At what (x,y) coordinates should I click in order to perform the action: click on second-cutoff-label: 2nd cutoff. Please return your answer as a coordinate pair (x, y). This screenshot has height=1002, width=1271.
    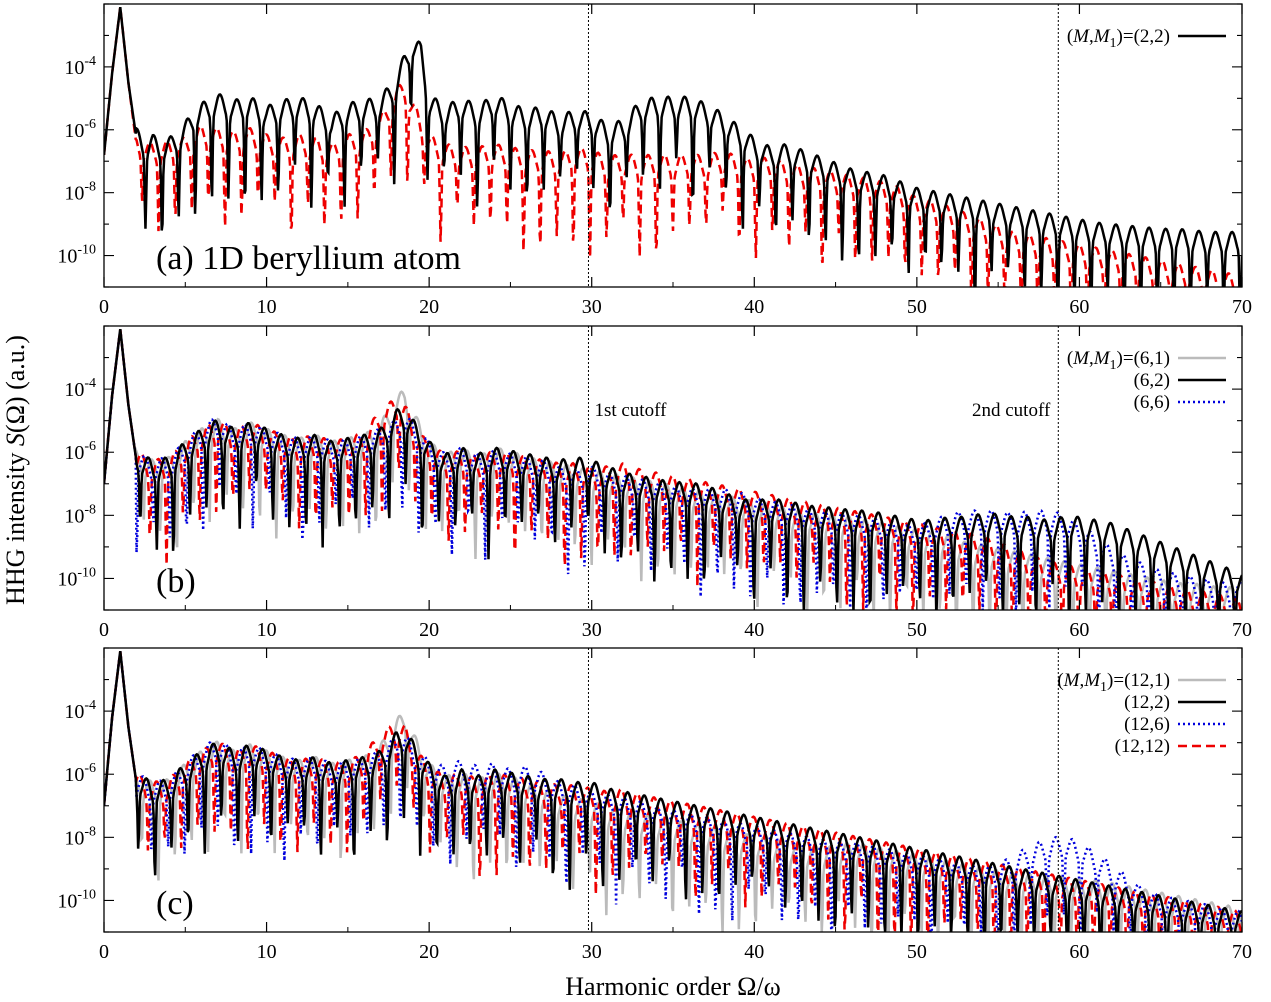
    Looking at the image, I should click on (1011, 410).